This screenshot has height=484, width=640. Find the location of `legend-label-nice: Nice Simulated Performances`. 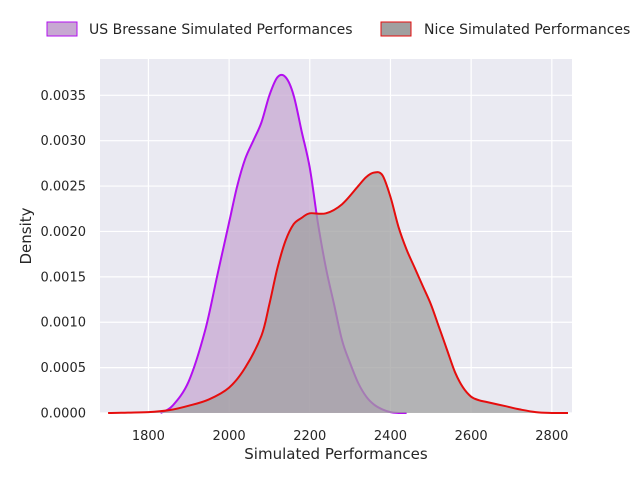

legend-label-nice: Nice Simulated Performances is located at coordinates (527, 30).